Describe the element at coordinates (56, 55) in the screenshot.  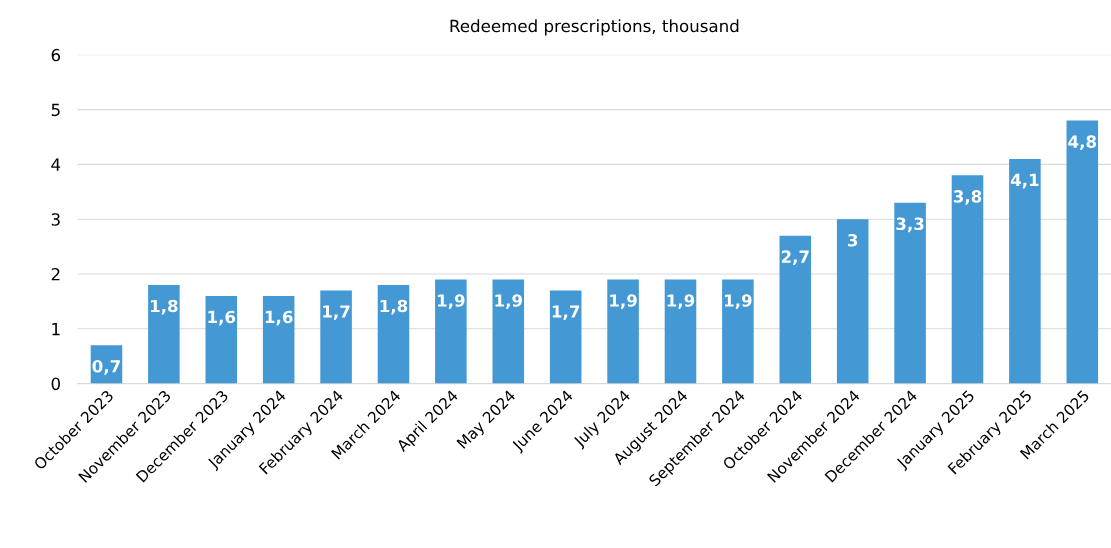
I see `y-tick-label: 6` at that location.